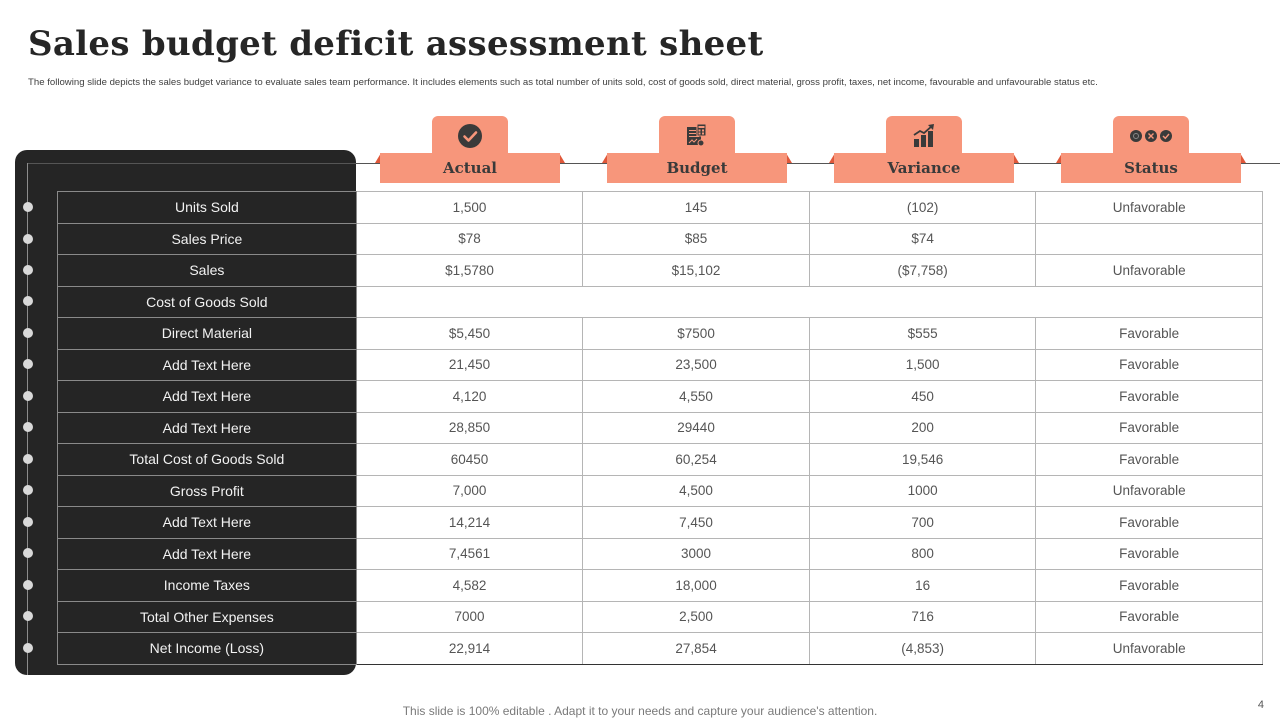 The width and height of the screenshot is (1280, 720). What do you see at coordinates (696, 616) in the screenshot?
I see `budget-cell: 2,500` at bounding box center [696, 616].